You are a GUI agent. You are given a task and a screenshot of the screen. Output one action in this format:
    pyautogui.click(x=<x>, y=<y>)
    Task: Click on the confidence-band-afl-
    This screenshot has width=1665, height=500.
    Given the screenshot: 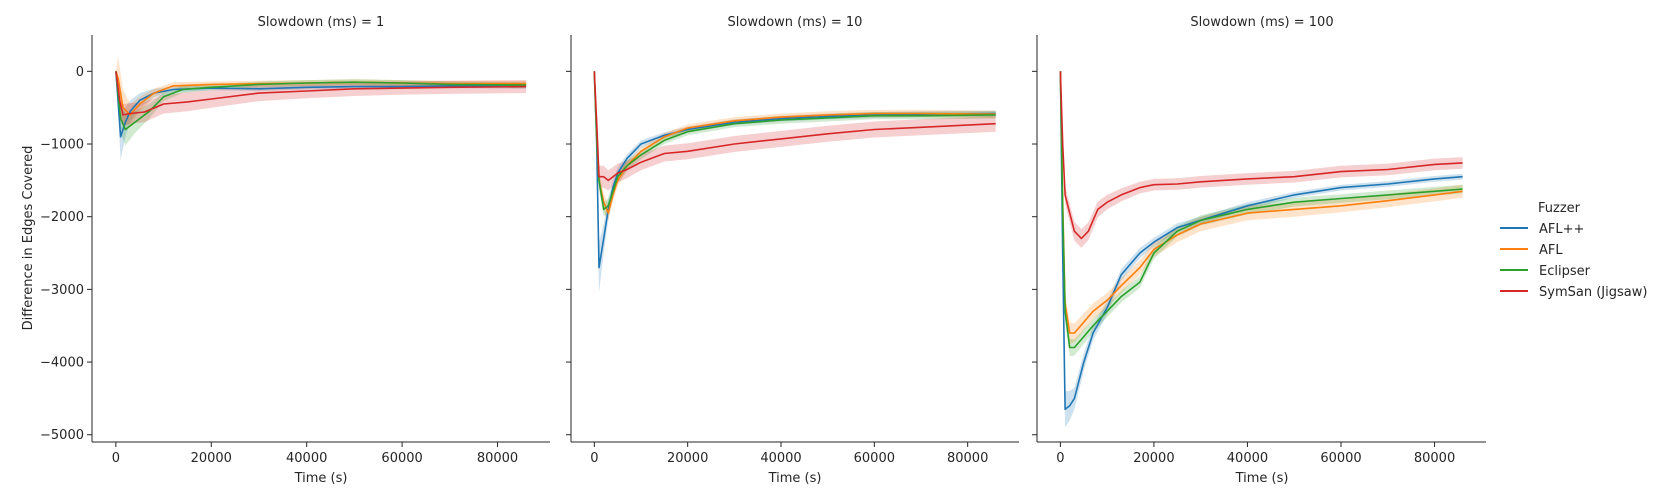 What is the action you would take?
    pyautogui.click(x=321, y=115)
    